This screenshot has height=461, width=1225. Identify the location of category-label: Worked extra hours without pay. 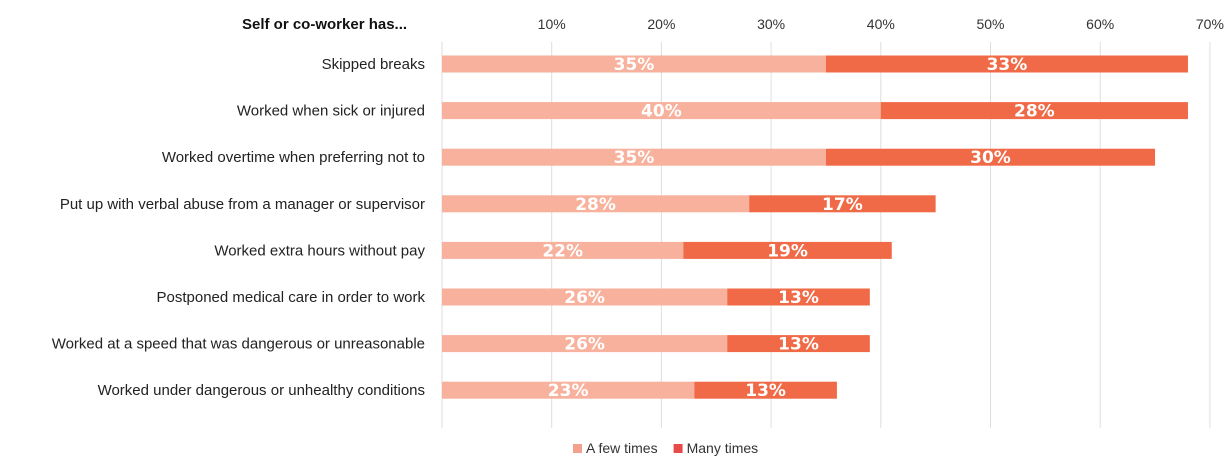
(319, 250).